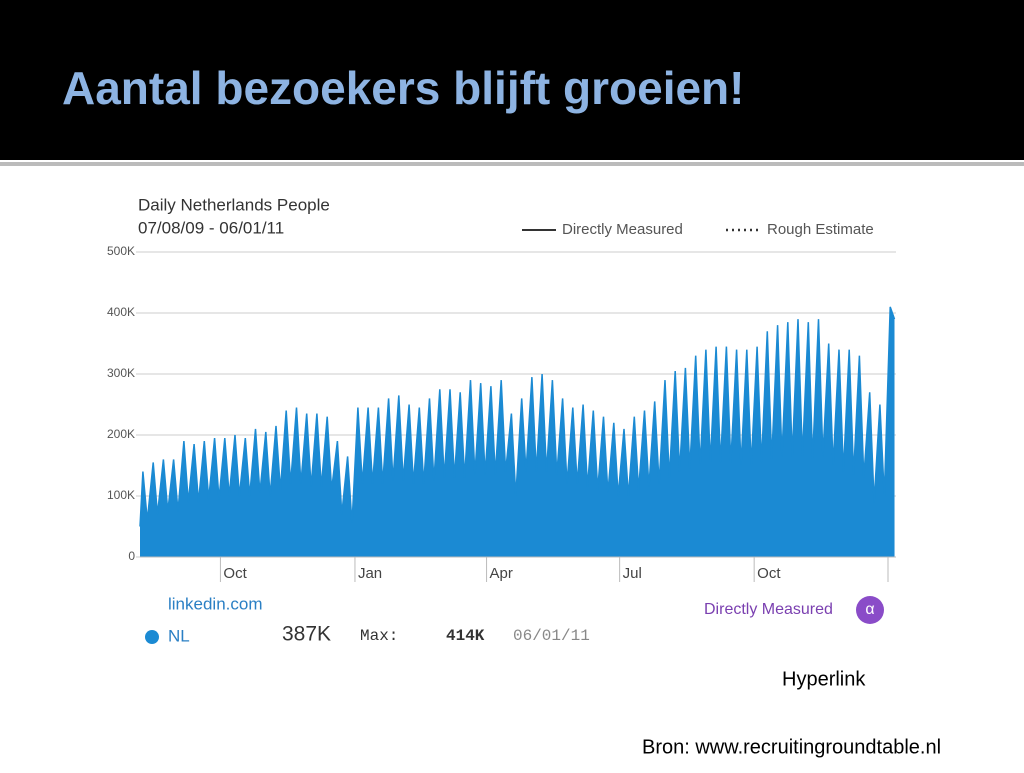  What do you see at coordinates (121, 251) in the screenshot?
I see `y-tick-label: 500K` at bounding box center [121, 251].